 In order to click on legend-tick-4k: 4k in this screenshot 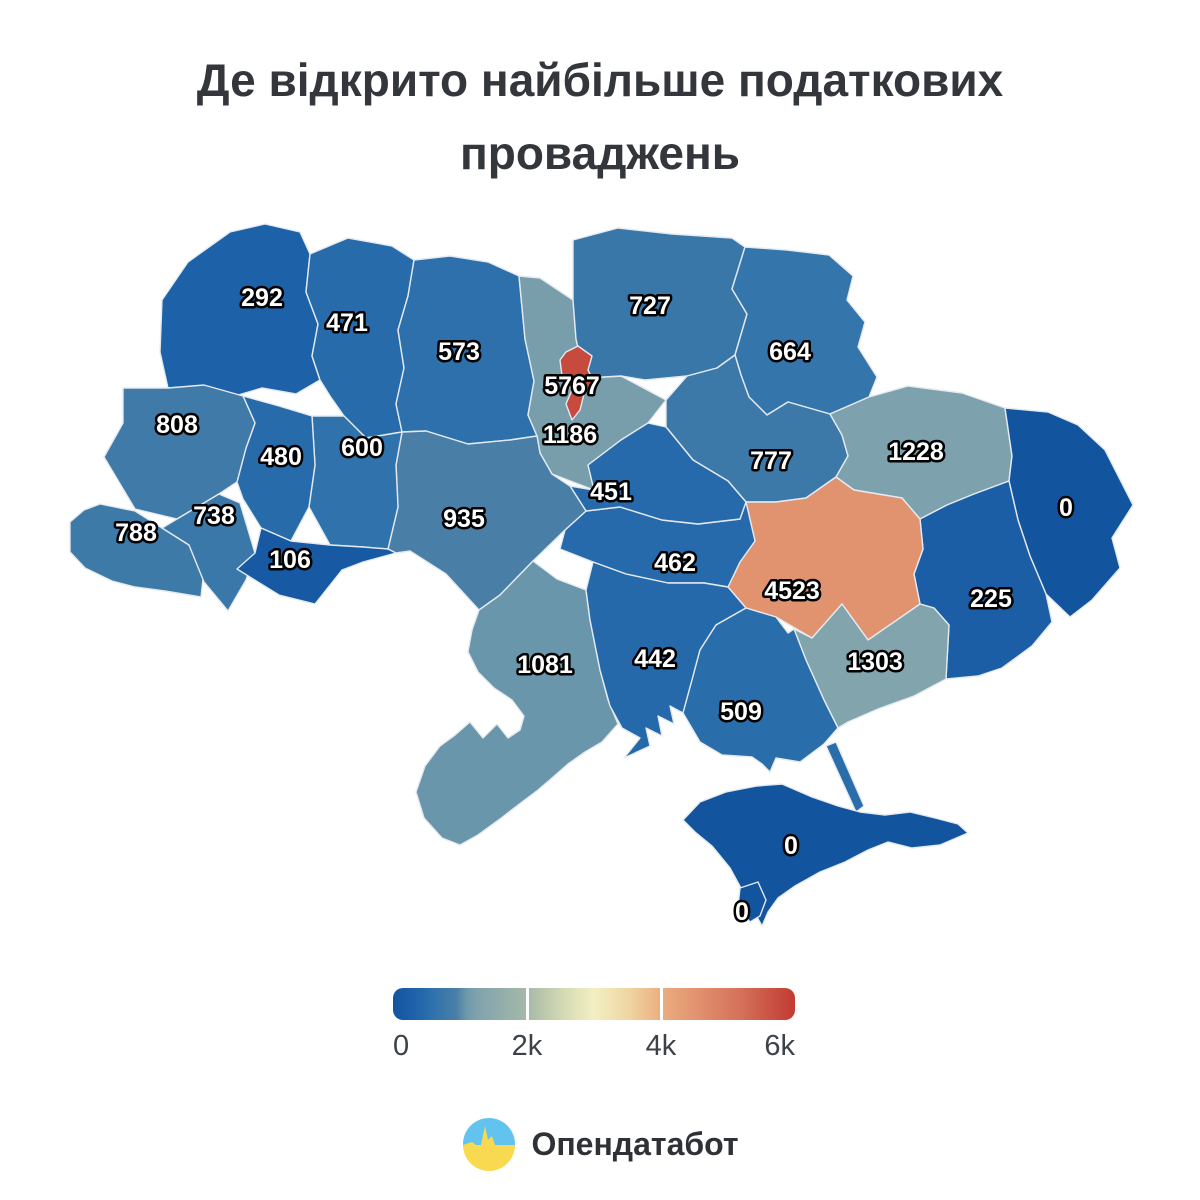, I will do `click(661, 1046)`.